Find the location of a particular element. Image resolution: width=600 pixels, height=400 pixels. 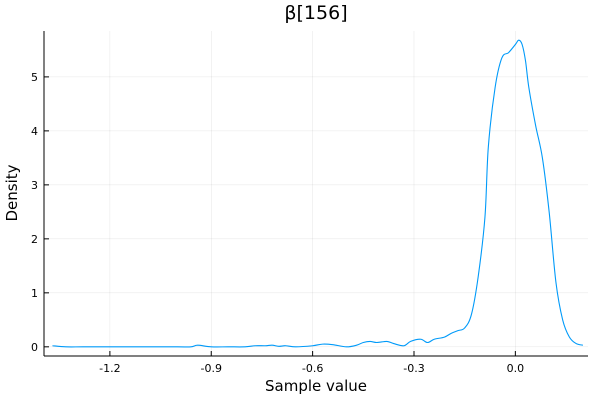

y-tick-label: 0 is located at coordinates (34, 347).